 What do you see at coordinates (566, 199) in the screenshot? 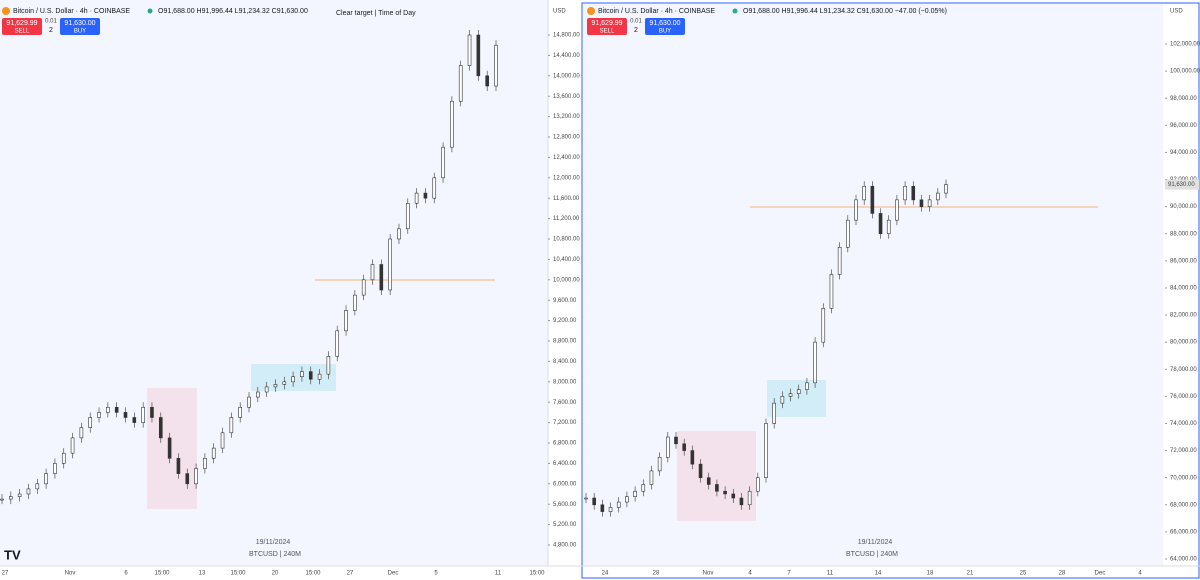
I see `y-tick-label: 11,600.00` at bounding box center [566, 199].